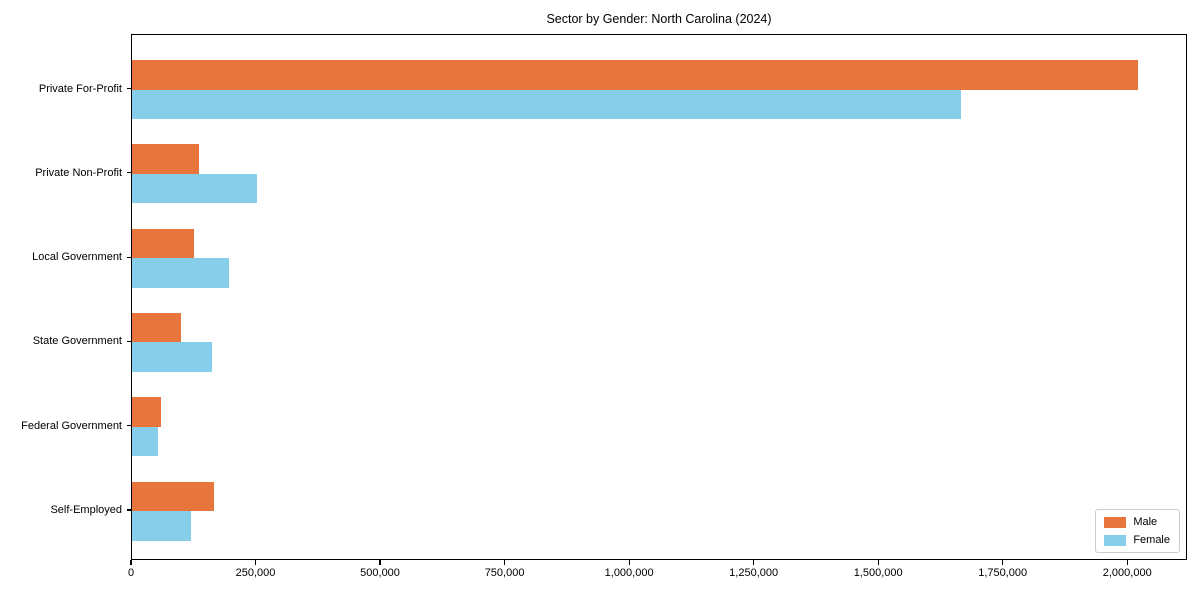 Image resolution: width=1200 pixels, height=600 pixels. I want to click on x-tick-label: 2,000,000, so click(1127, 573).